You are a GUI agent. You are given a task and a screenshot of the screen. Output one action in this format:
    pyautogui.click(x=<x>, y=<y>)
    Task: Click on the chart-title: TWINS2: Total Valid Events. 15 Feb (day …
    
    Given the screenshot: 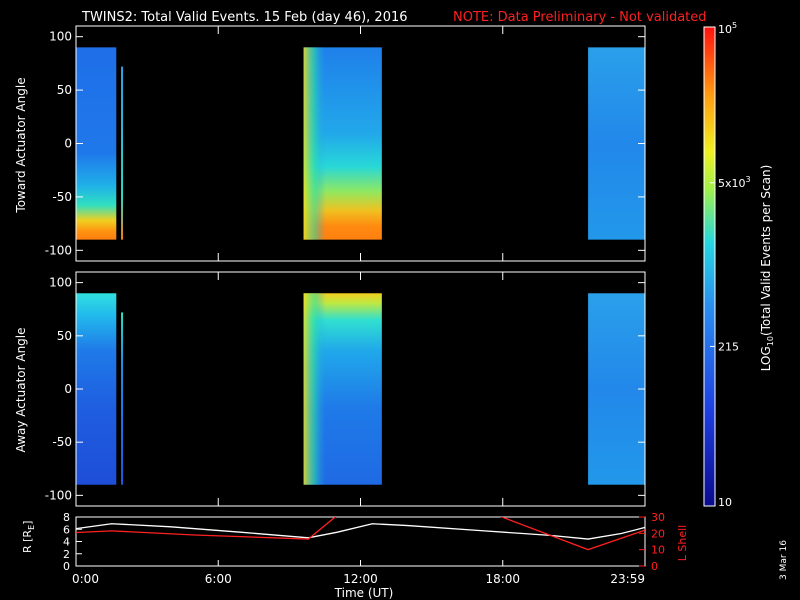 What is the action you would take?
    pyautogui.click(x=244, y=17)
    